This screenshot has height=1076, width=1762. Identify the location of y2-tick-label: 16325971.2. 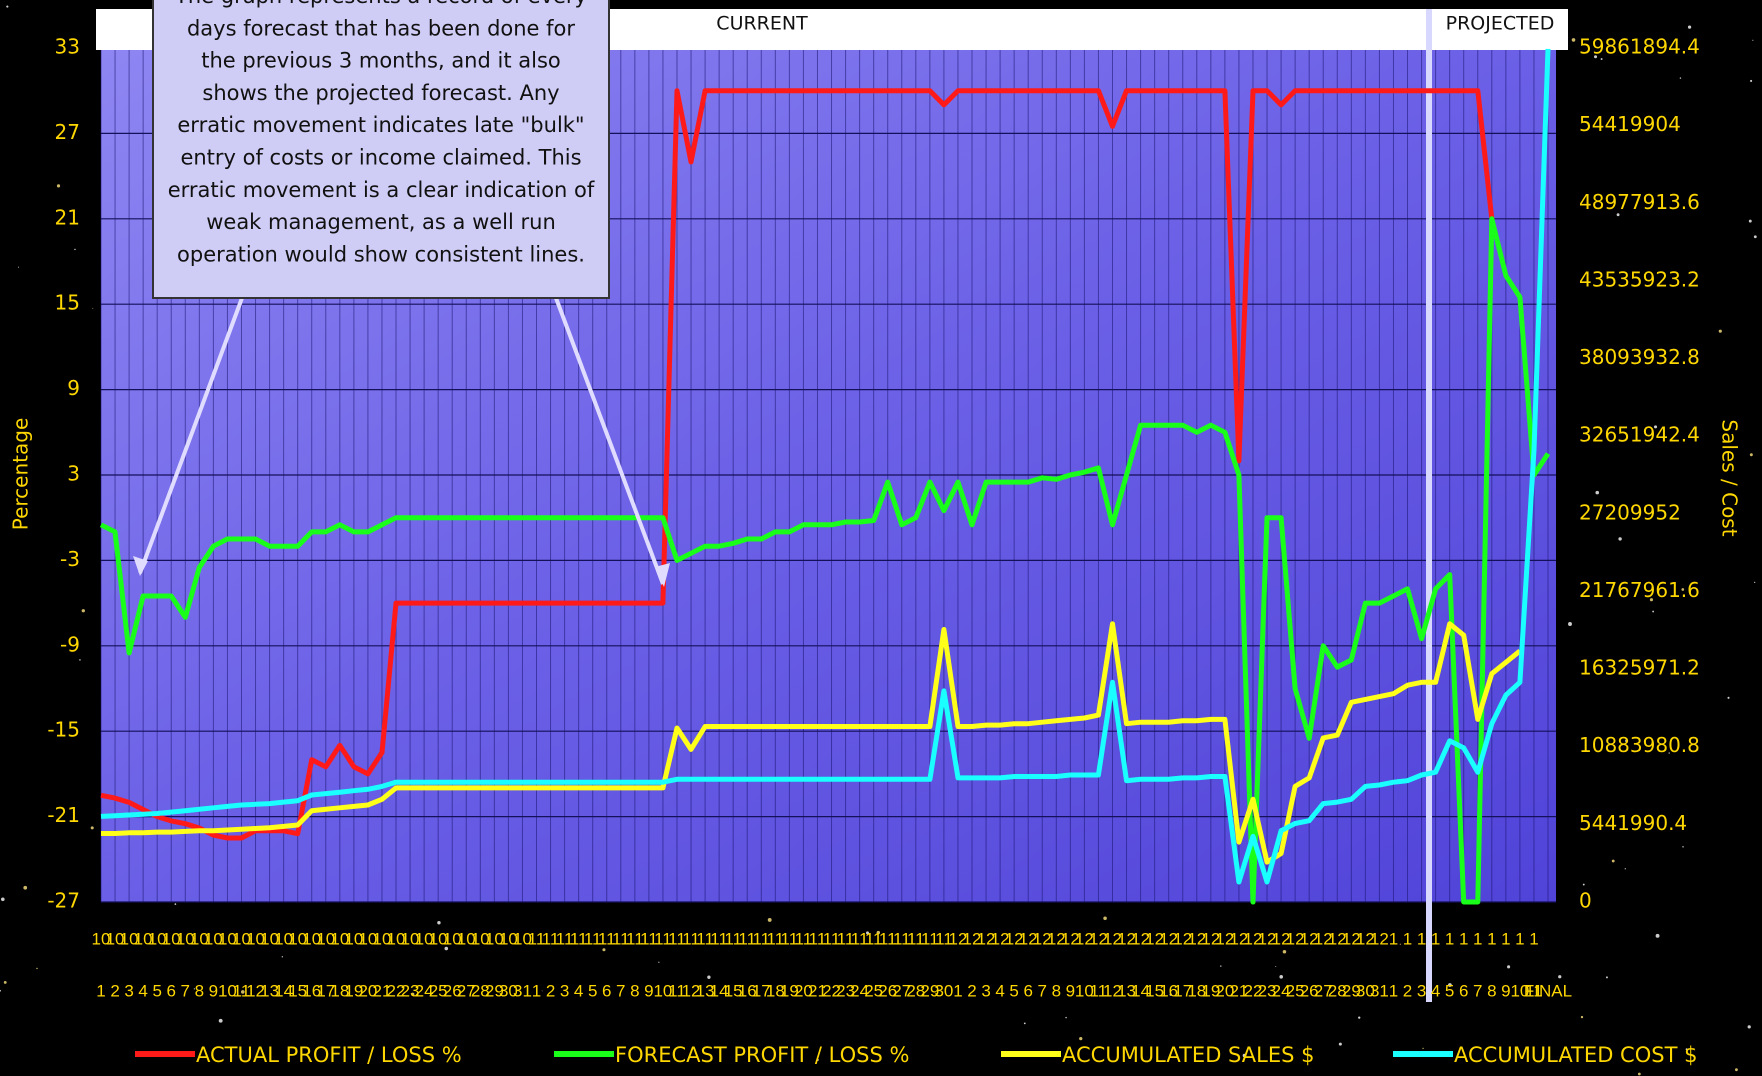
(1639, 668).